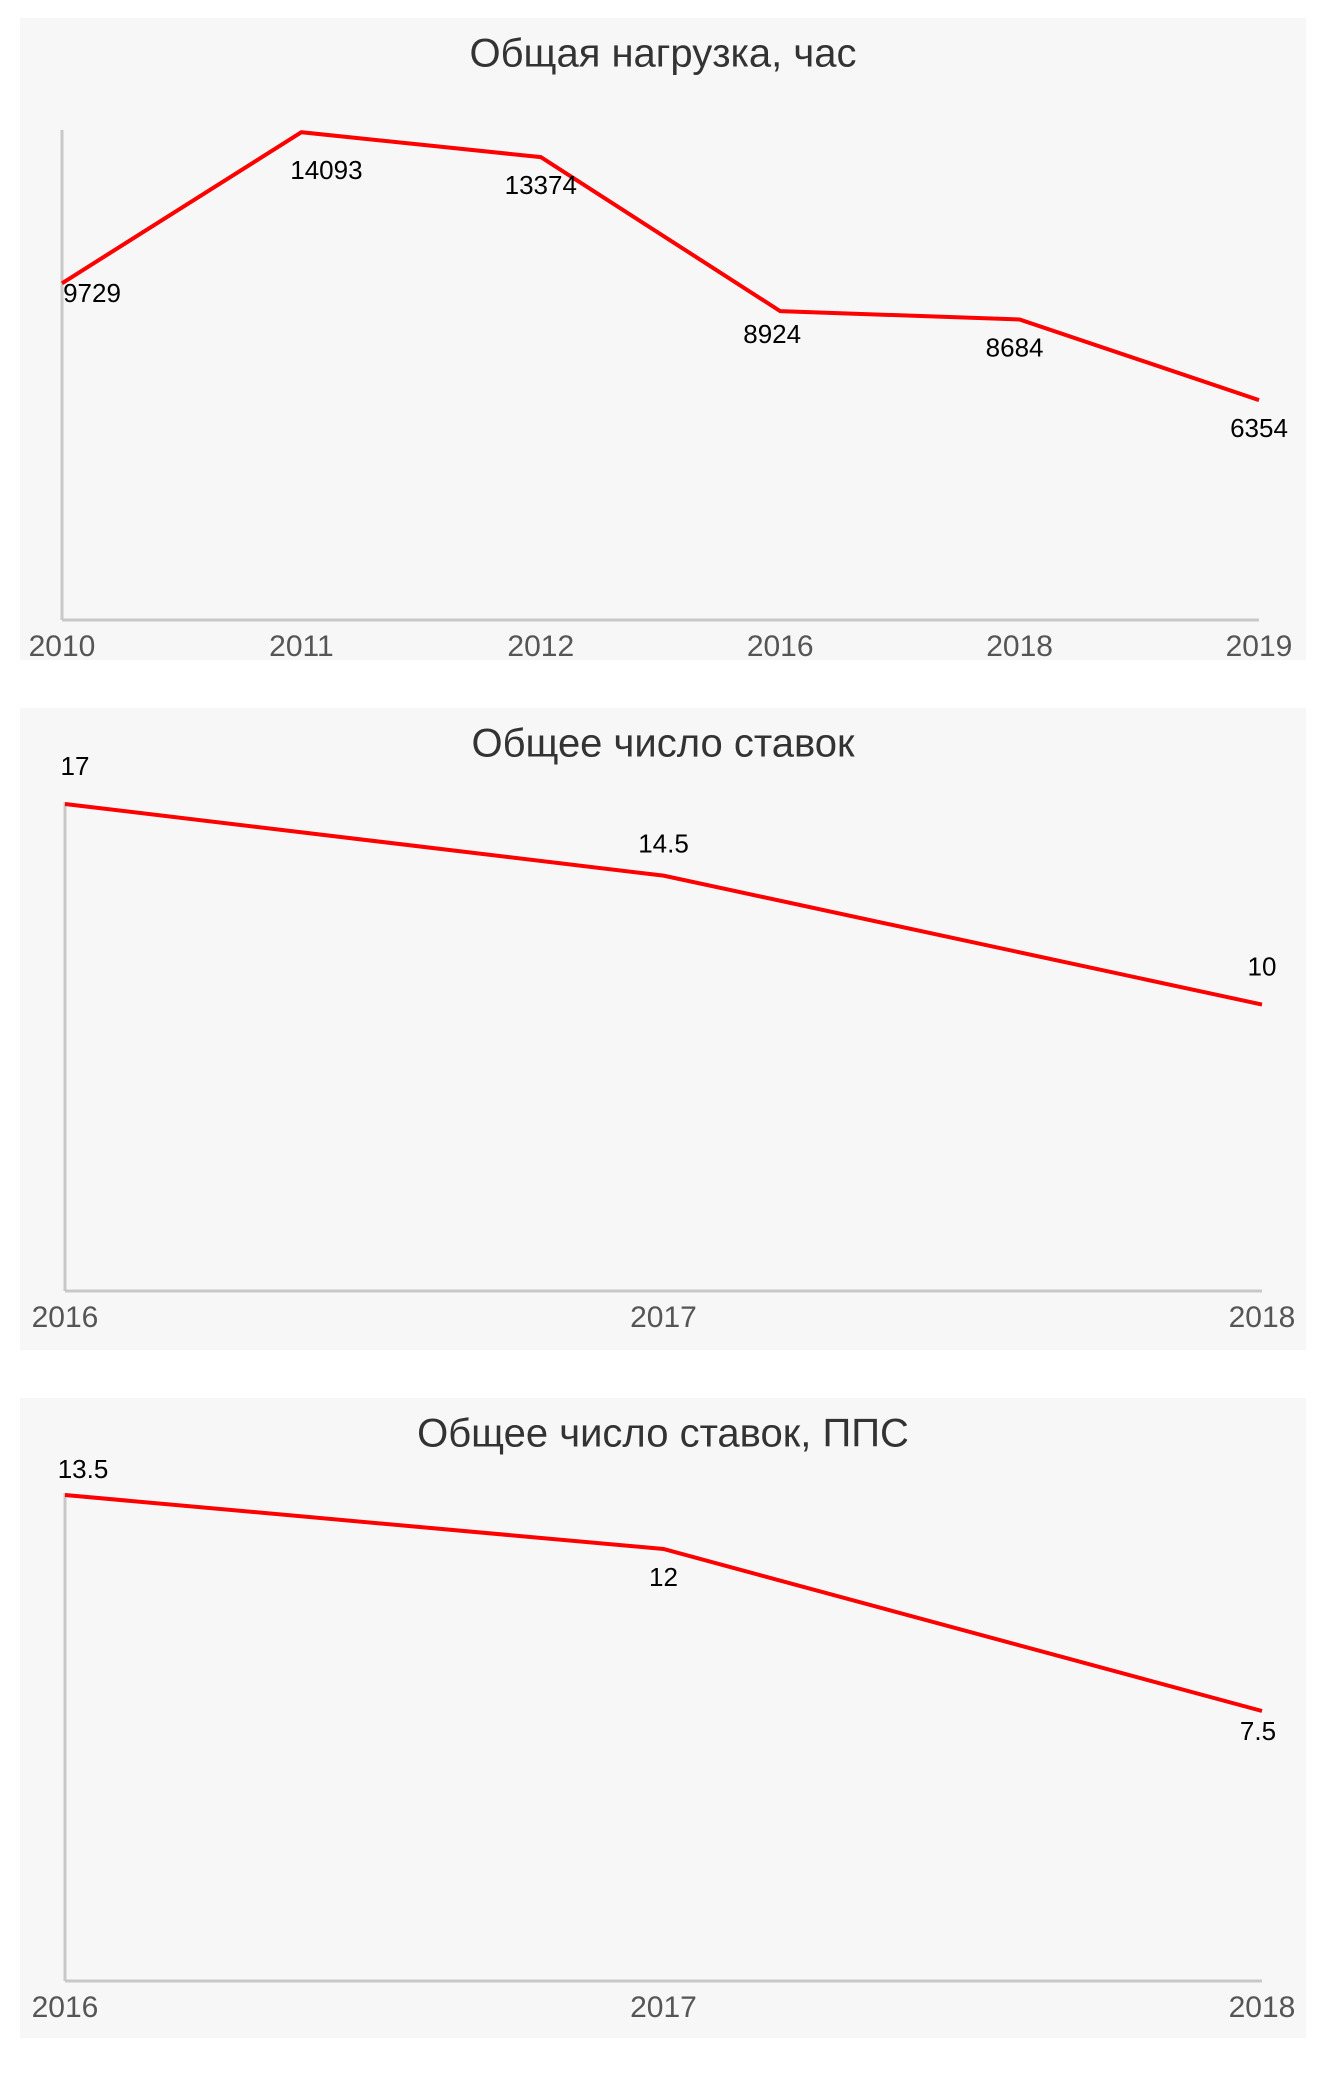 The width and height of the screenshot is (1338, 2075). I want to click on data-label: 8684, so click(1015, 347).